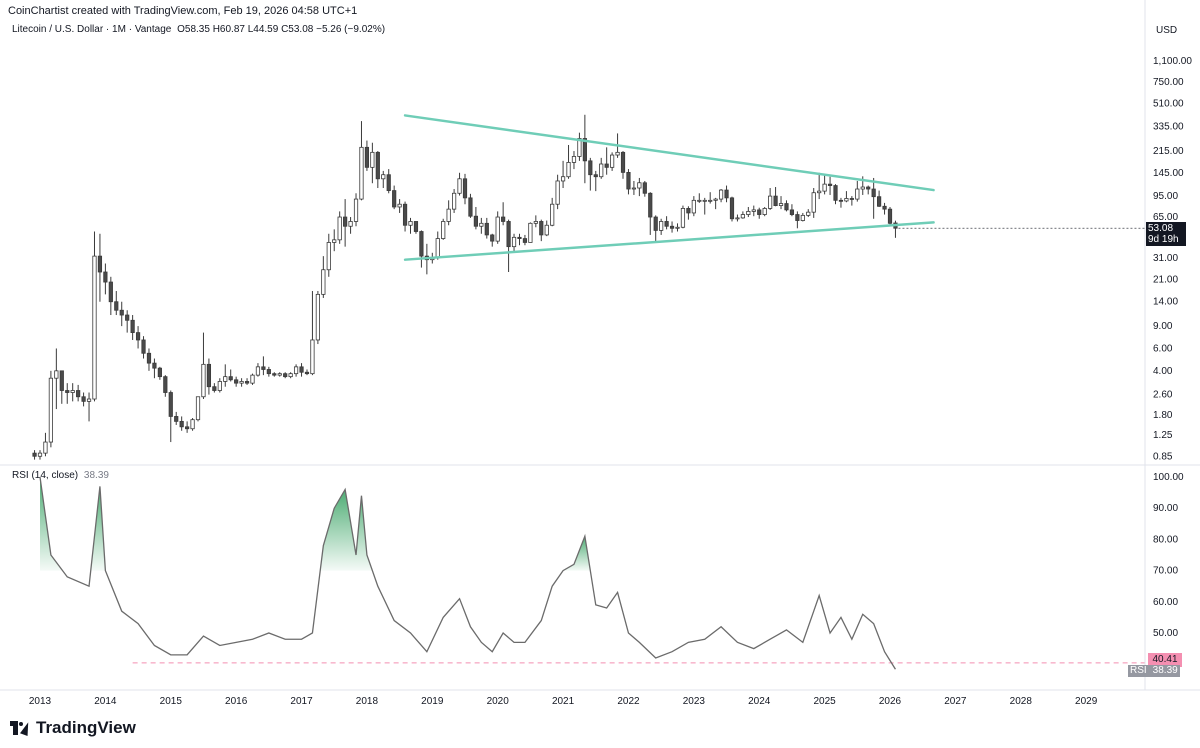 The image size is (1200, 748). I want to click on rsi-tick-label: 70.00, so click(1165, 571).